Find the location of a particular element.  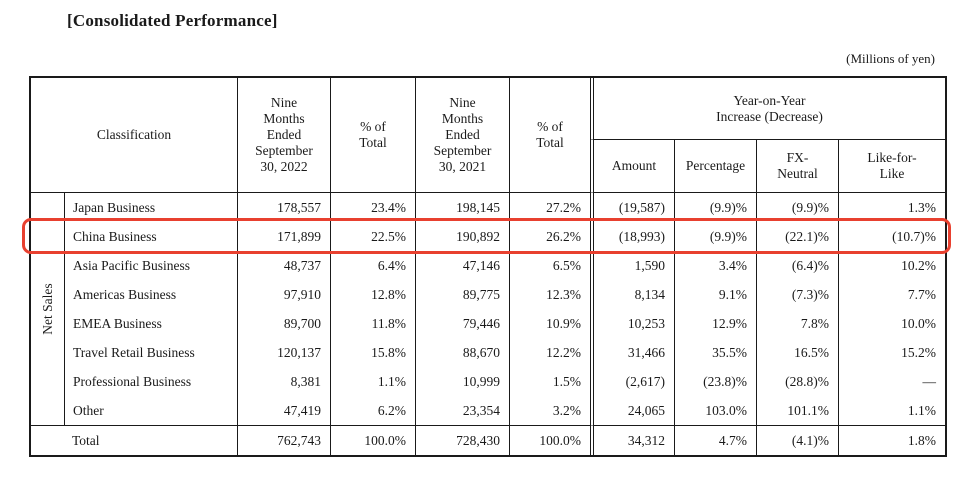

cell-p2021: 10.9% is located at coordinates (549, 323).